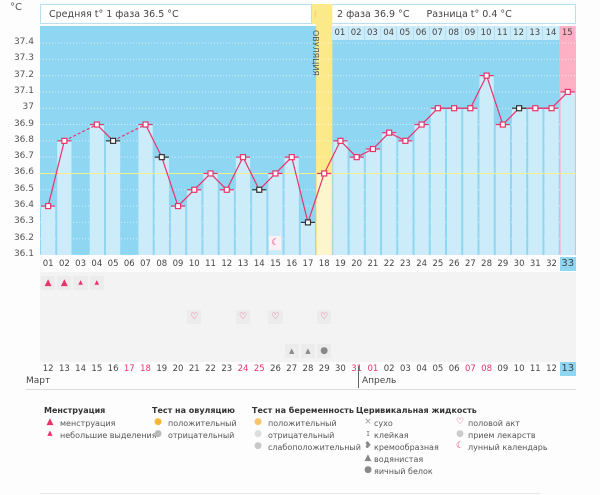 The width and height of the screenshot is (600, 495). What do you see at coordinates (405, 264) in the screenshot?
I see `cycle-day-label: 23` at bounding box center [405, 264].